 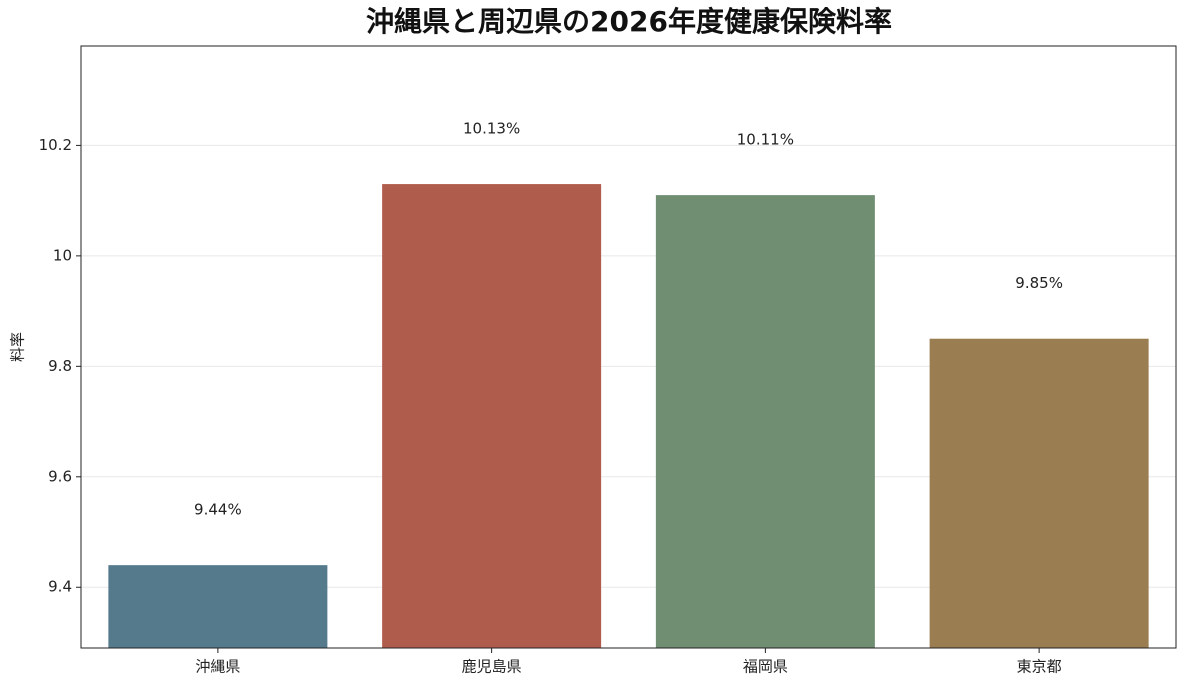 I want to click on y-tick-label: 9.8, so click(x=60, y=366).